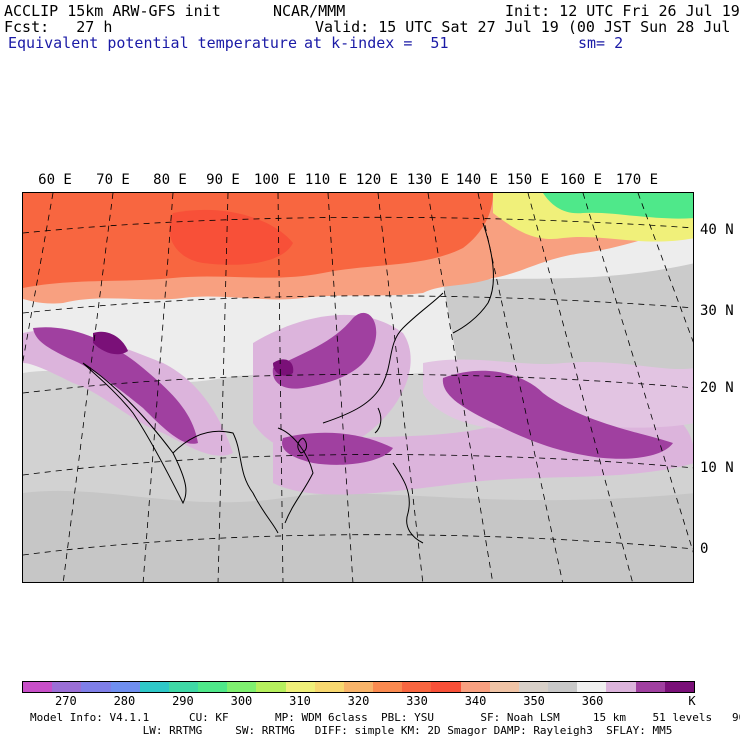 Image resolution: width=740 pixels, height=740 pixels. What do you see at coordinates (152, 43) in the screenshot?
I see `field-name: Equivalent potential temperature` at bounding box center [152, 43].